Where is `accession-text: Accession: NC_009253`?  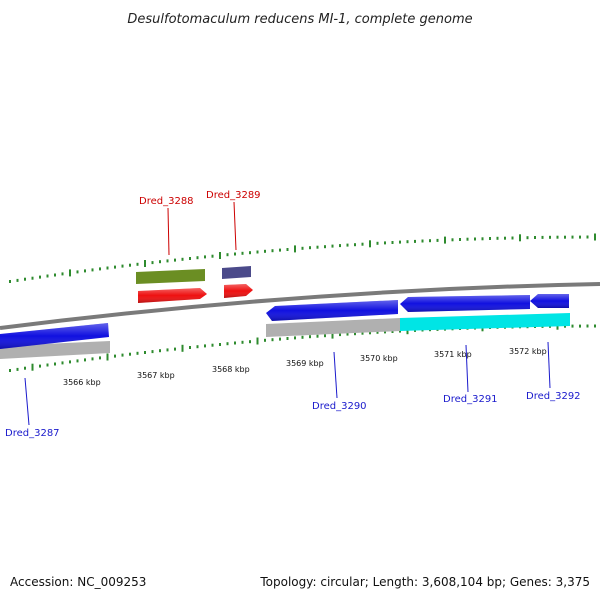
accession-text: Accession: NC_009253 is located at coordinates (78, 582).